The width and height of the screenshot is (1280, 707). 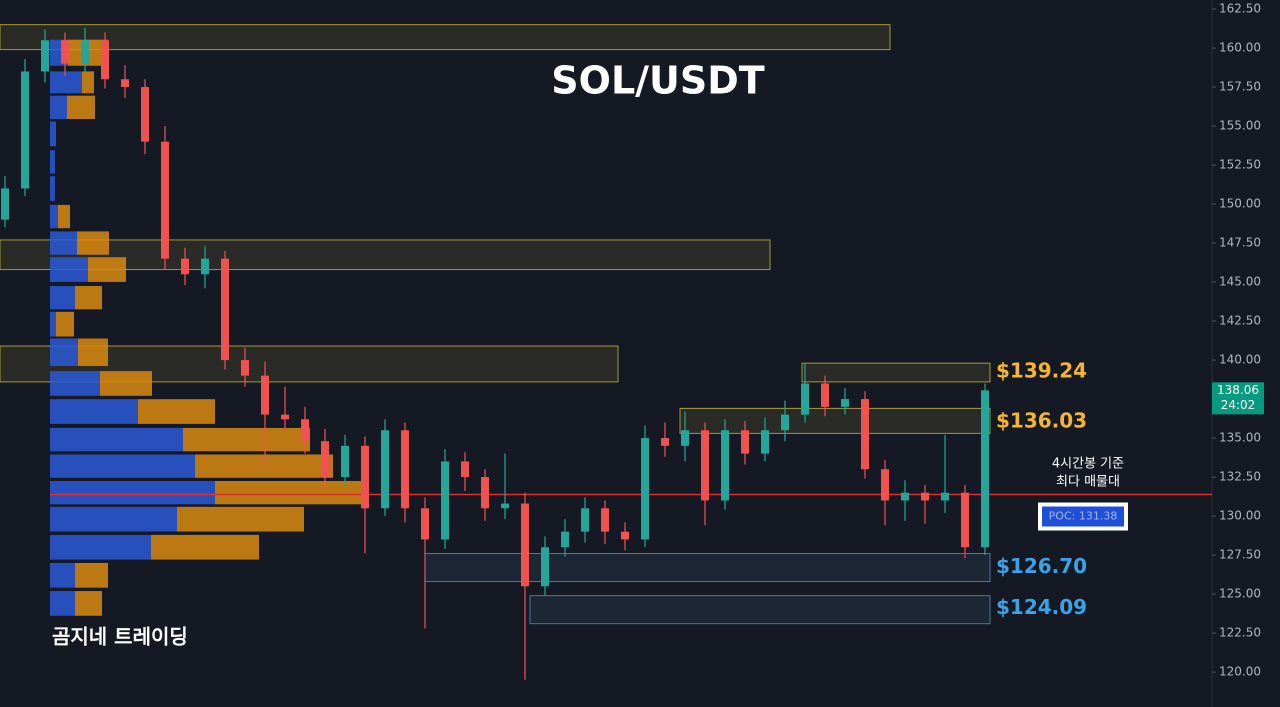 I want to click on y-tick-label: 157.50, so click(x=1240, y=87).